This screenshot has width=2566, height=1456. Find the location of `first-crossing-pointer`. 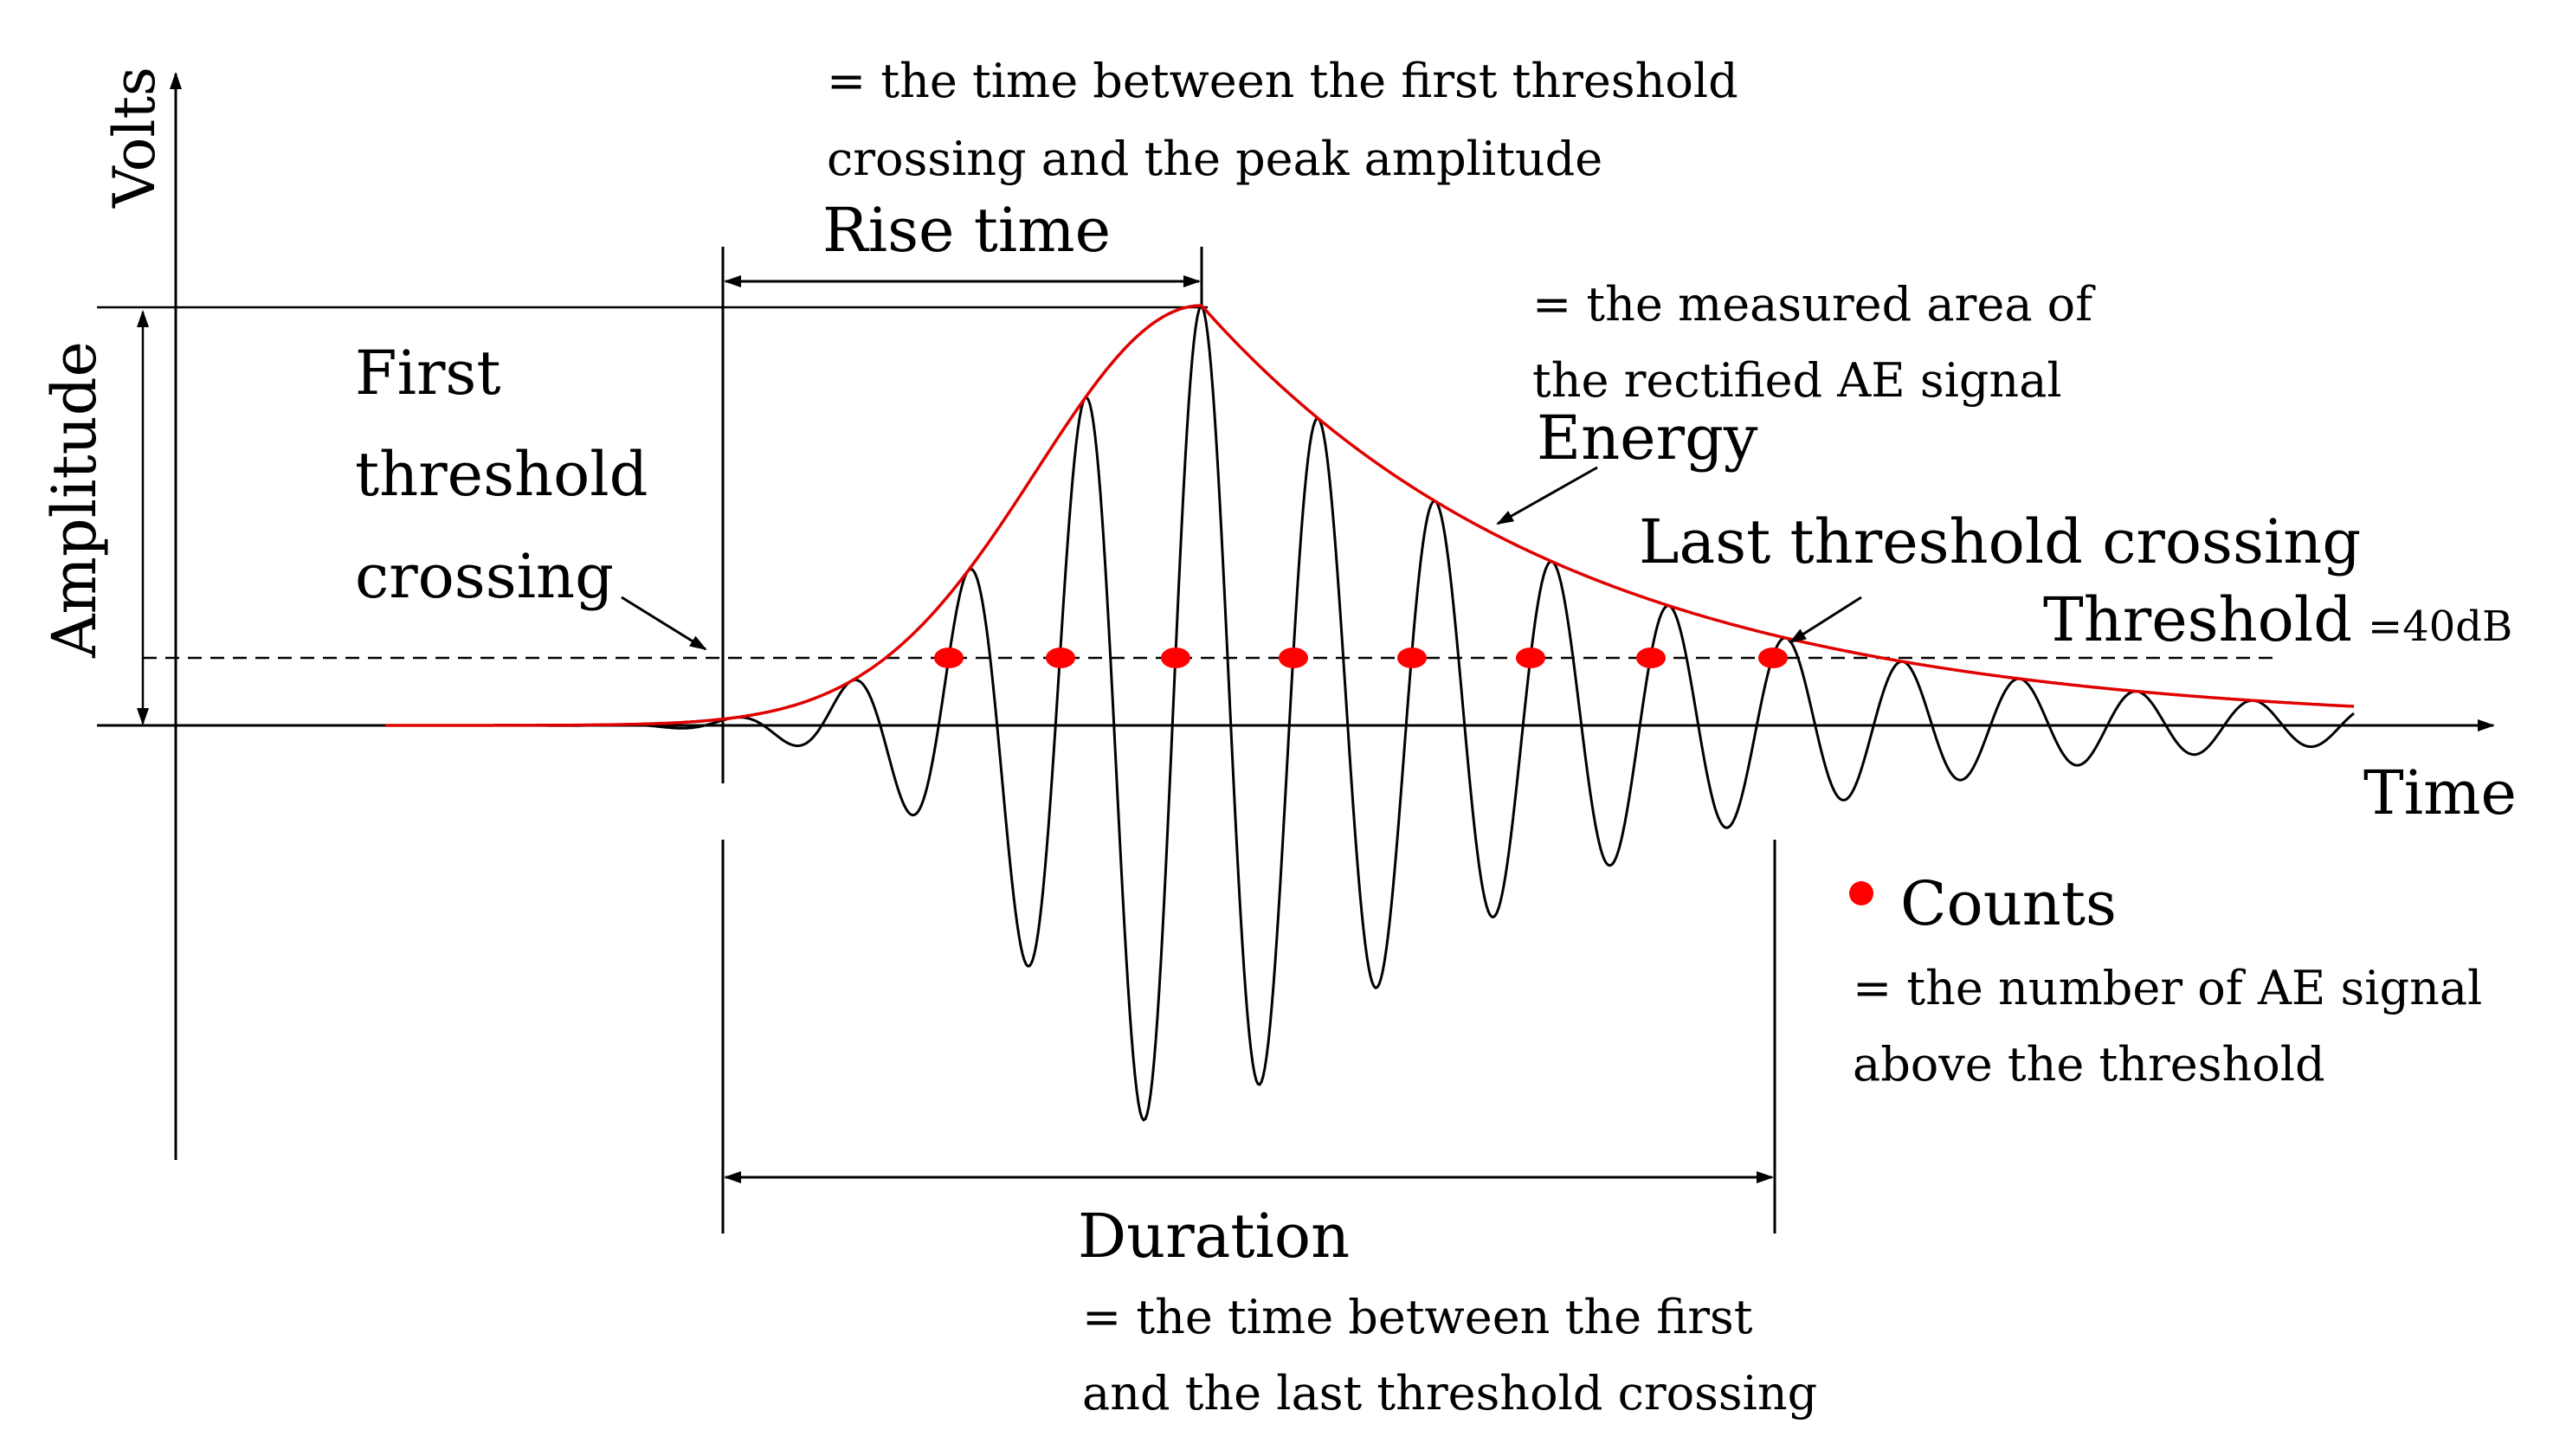

first-crossing-pointer is located at coordinates (664, 623).